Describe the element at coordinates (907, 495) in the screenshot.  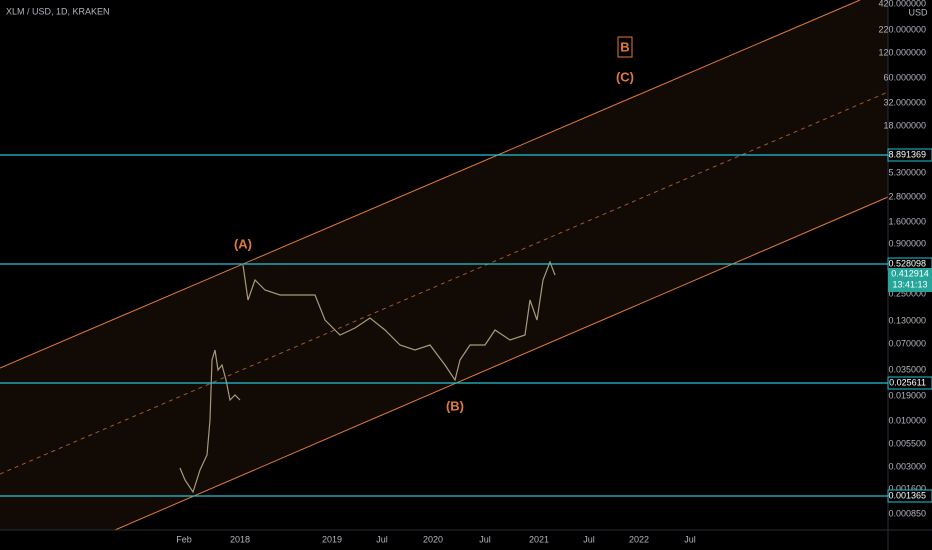
I see `level-label: 0.001365` at that location.